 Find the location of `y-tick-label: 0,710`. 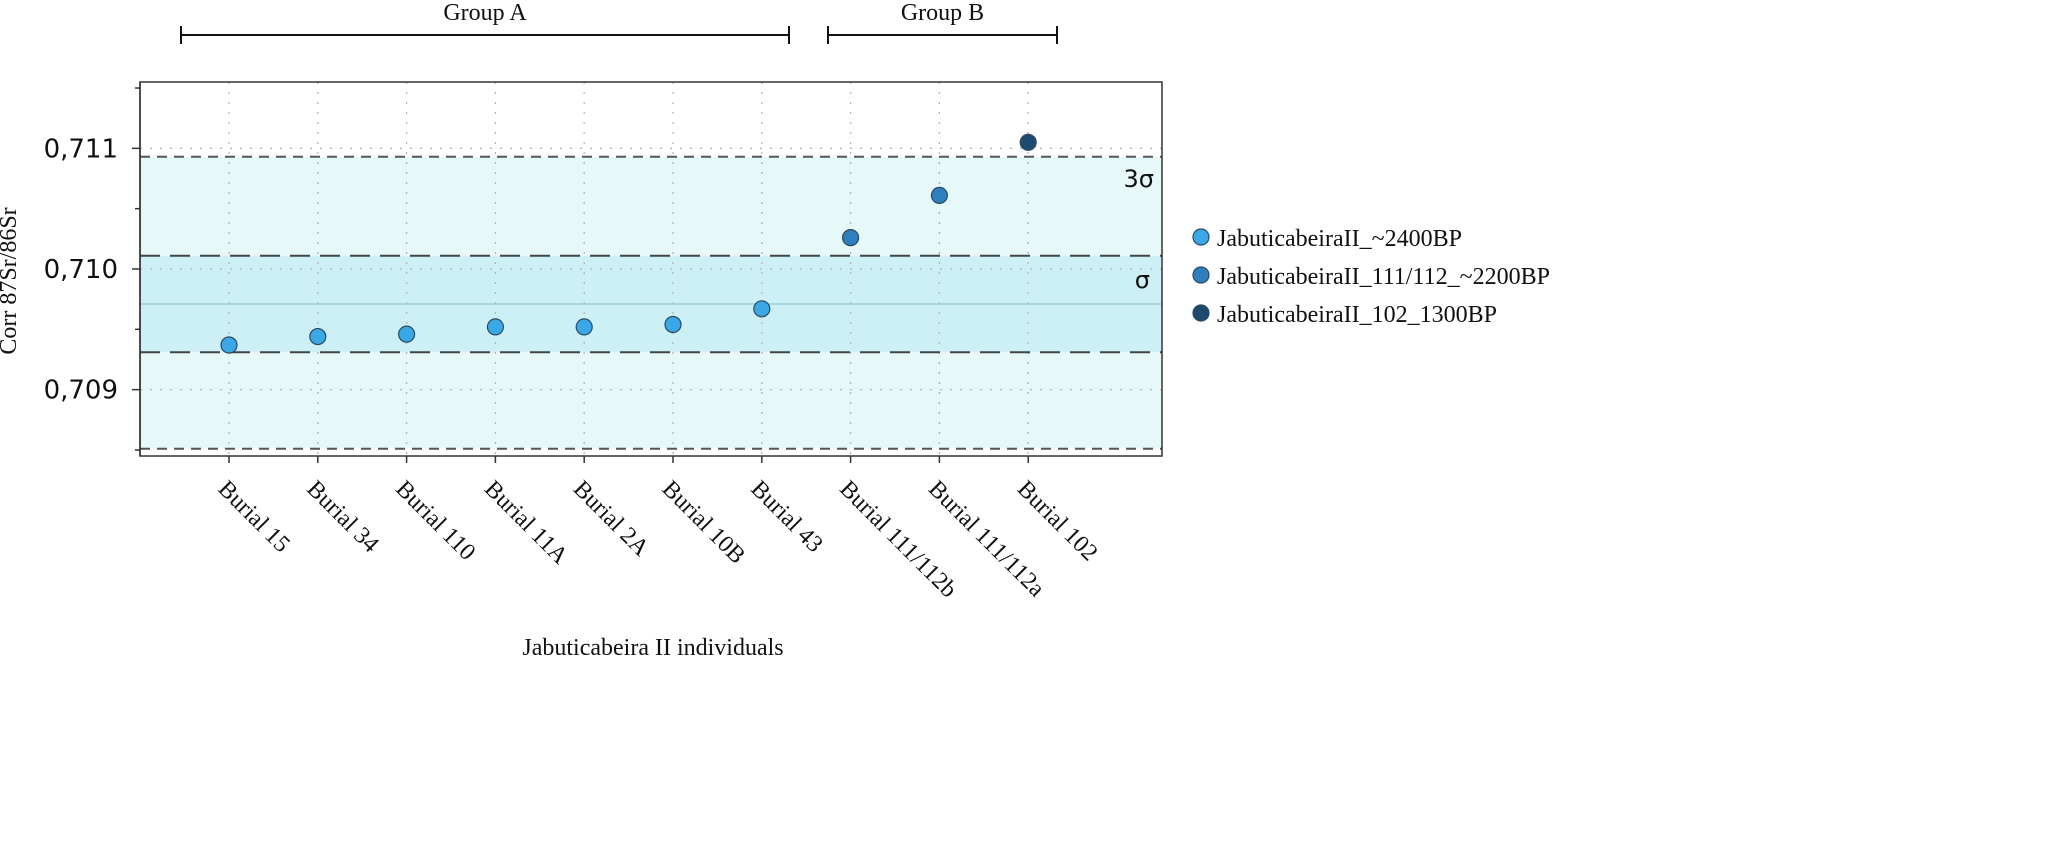

y-tick-label: 0,710 is located at coordinates (81, 270).